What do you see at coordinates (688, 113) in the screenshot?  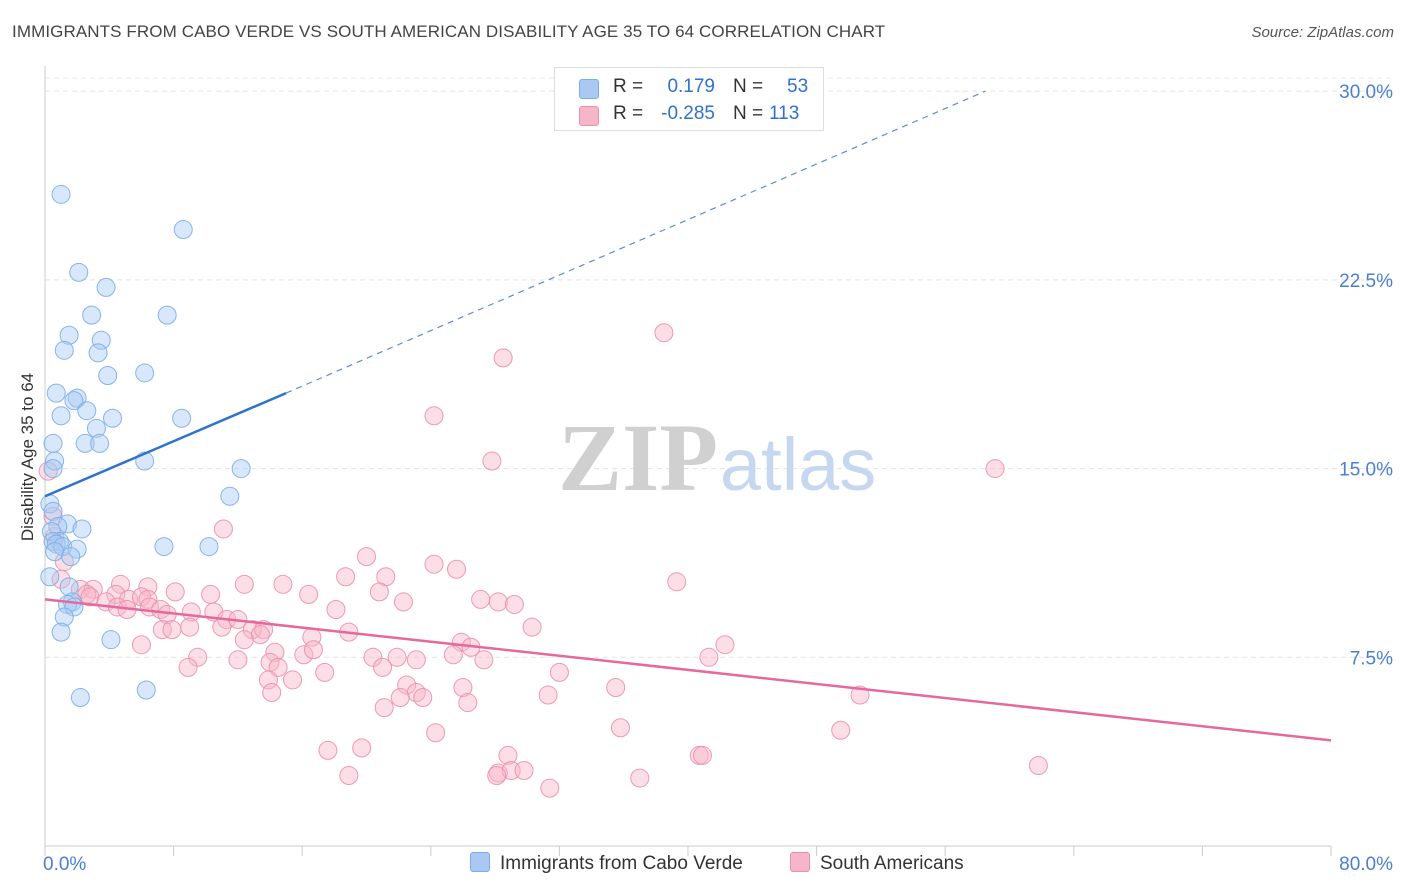 I see `legend-r-value: -0.285` at bounding box center [688, 113].